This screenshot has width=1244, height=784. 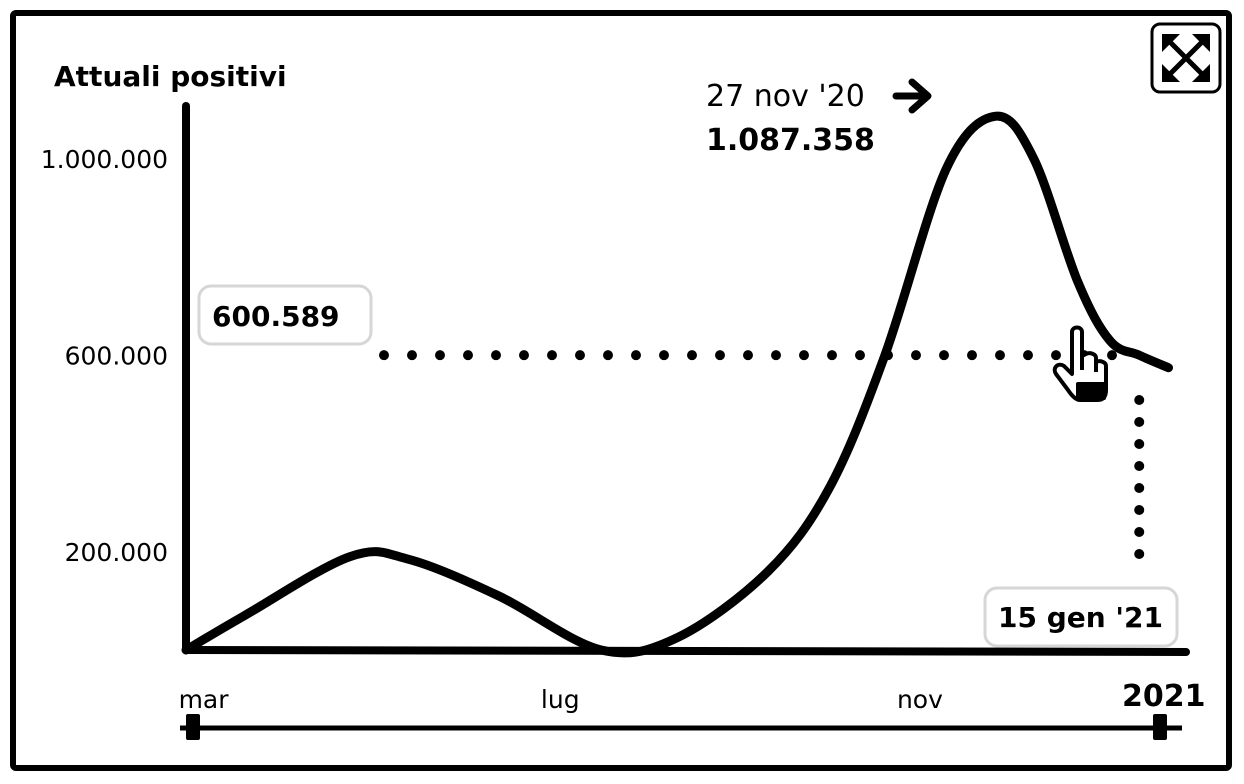 I want to click on x-tick-label: lug, so click(x=560, y=699).